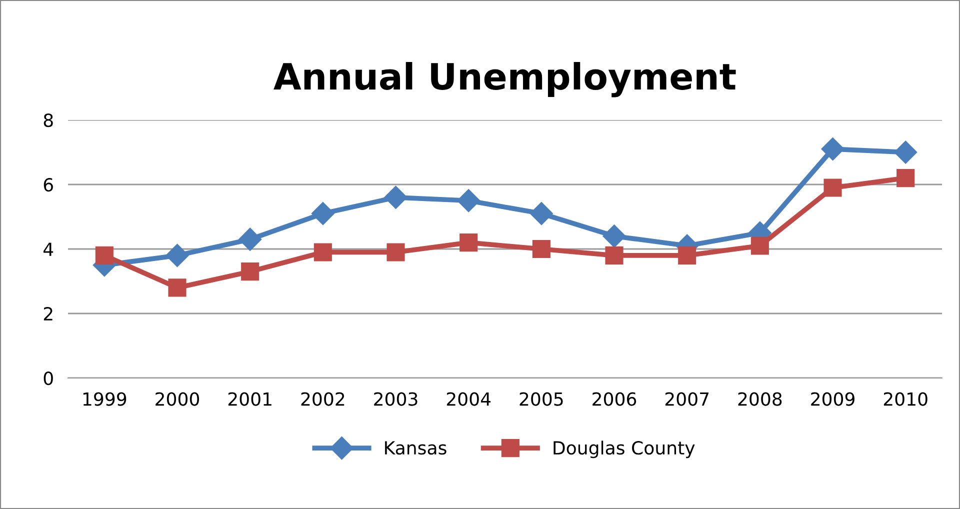 The width and height of the screenshot is (960, 509). Describe the element at coordinates (48, 313) in the screenshot. I see `y-tick-label: 2` at that location.